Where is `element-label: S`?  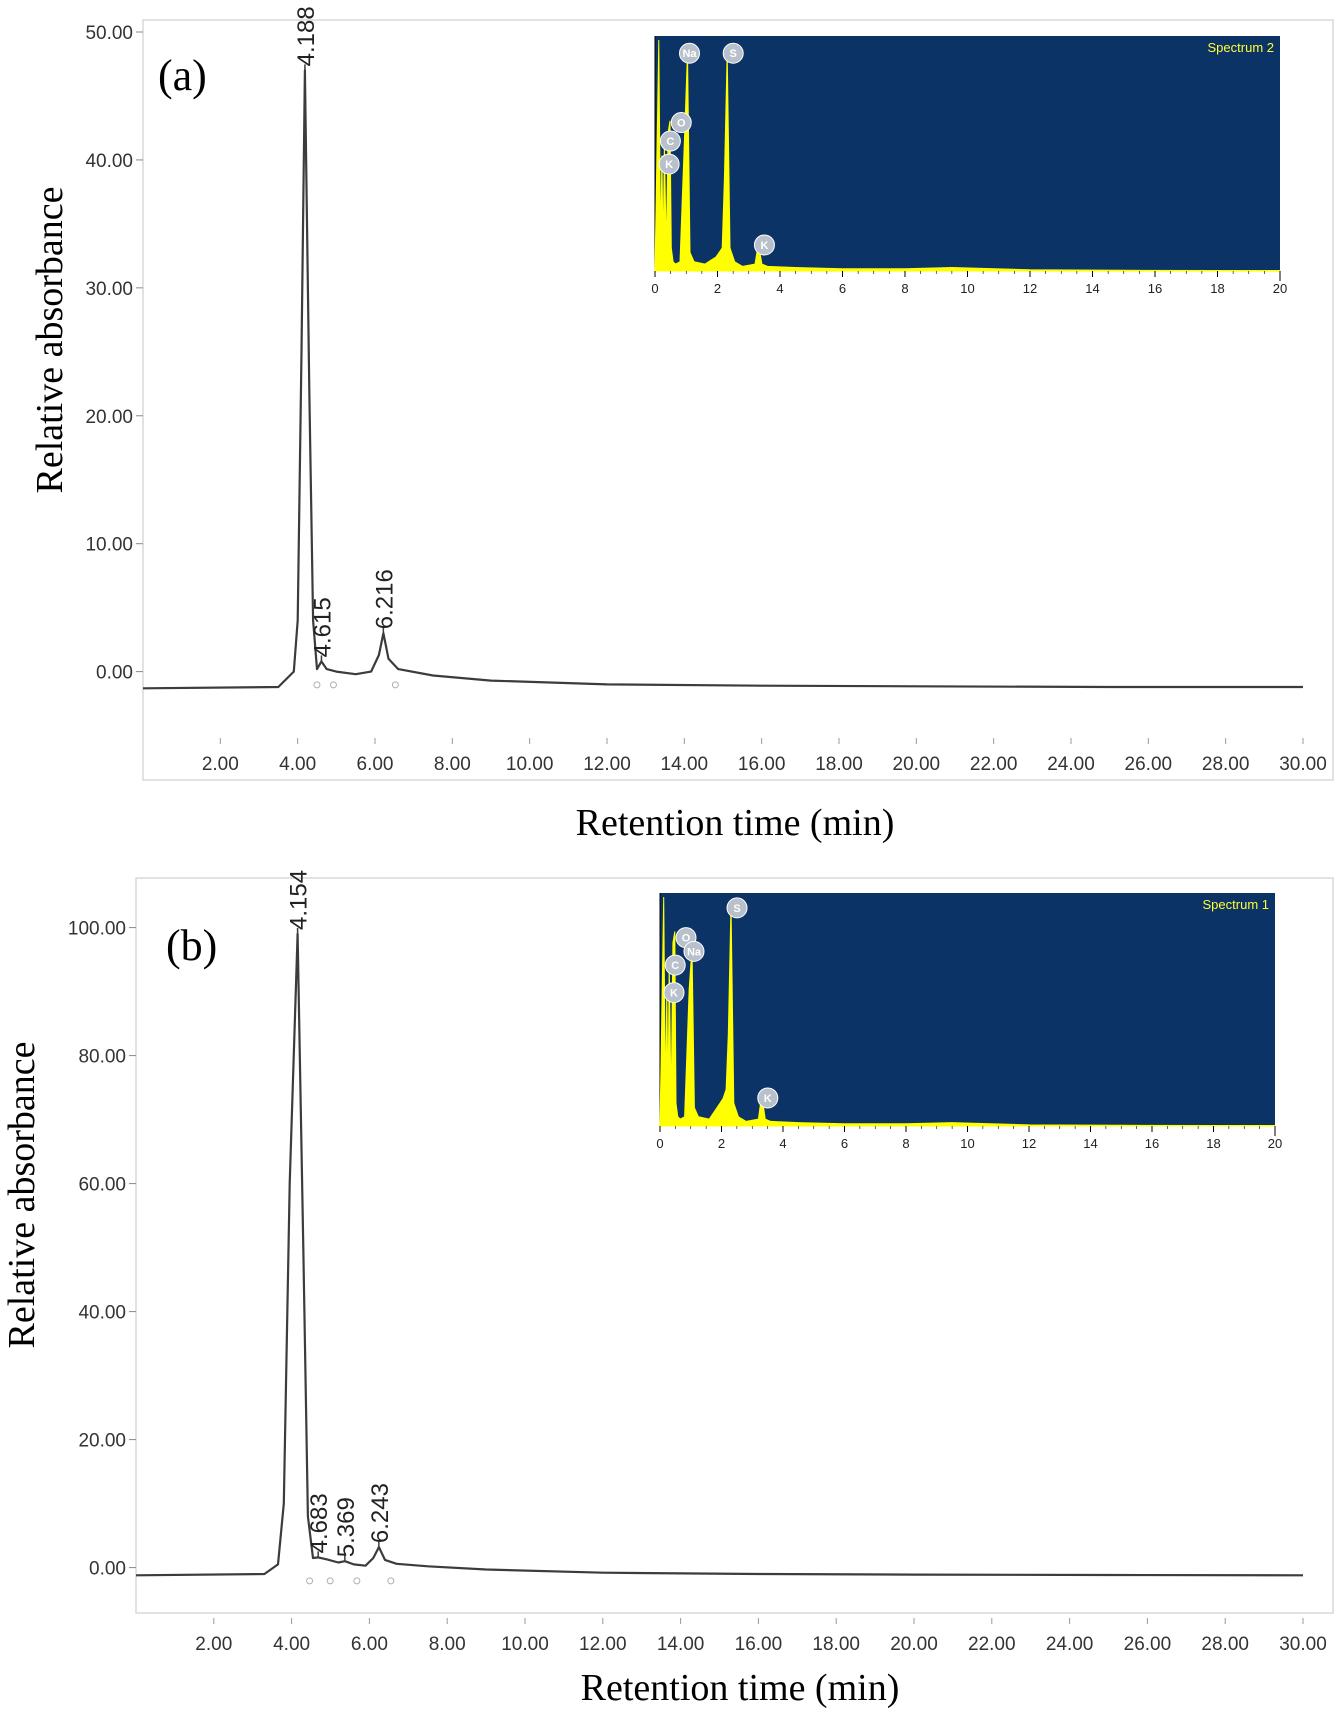
element-label: S is located at coordinates (733, 54).